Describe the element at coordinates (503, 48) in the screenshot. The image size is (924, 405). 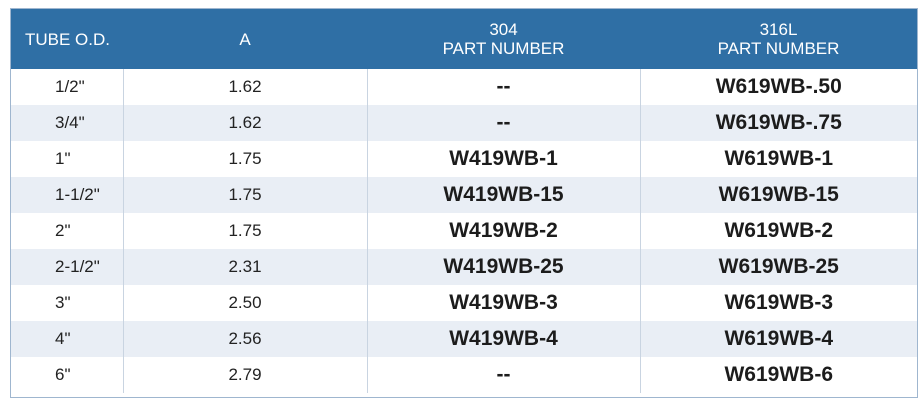
I see `header-304-label: PART NUMBER` at that location.